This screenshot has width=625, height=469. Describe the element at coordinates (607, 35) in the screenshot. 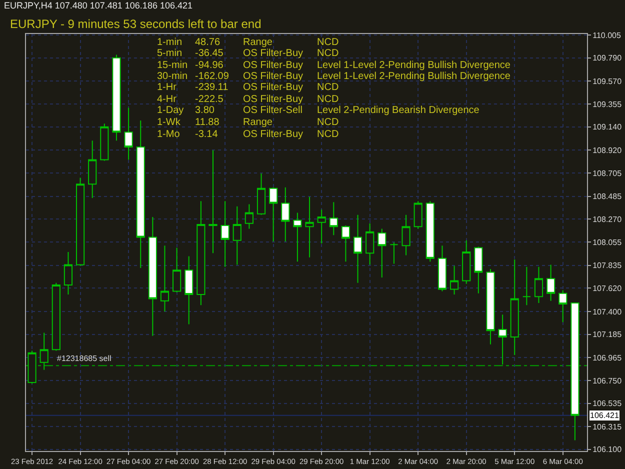

I see `y-tick-label: 110.005` at that location.